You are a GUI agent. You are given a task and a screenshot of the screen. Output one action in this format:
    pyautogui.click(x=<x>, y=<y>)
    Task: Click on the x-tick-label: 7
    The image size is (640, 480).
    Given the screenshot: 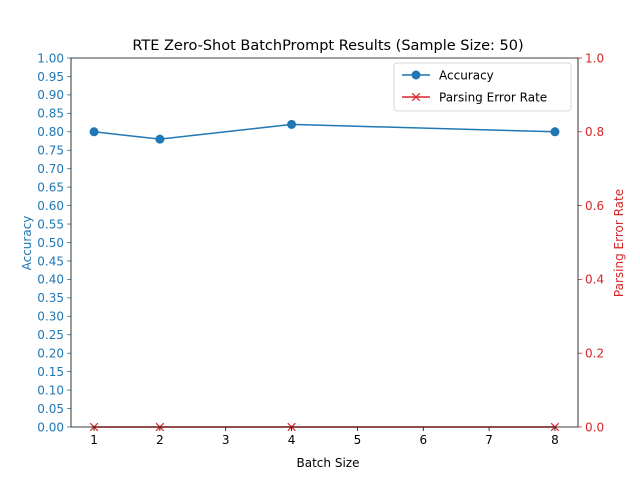 What is the action you would take?
    pyautogui.click(x=489, y=440)
    